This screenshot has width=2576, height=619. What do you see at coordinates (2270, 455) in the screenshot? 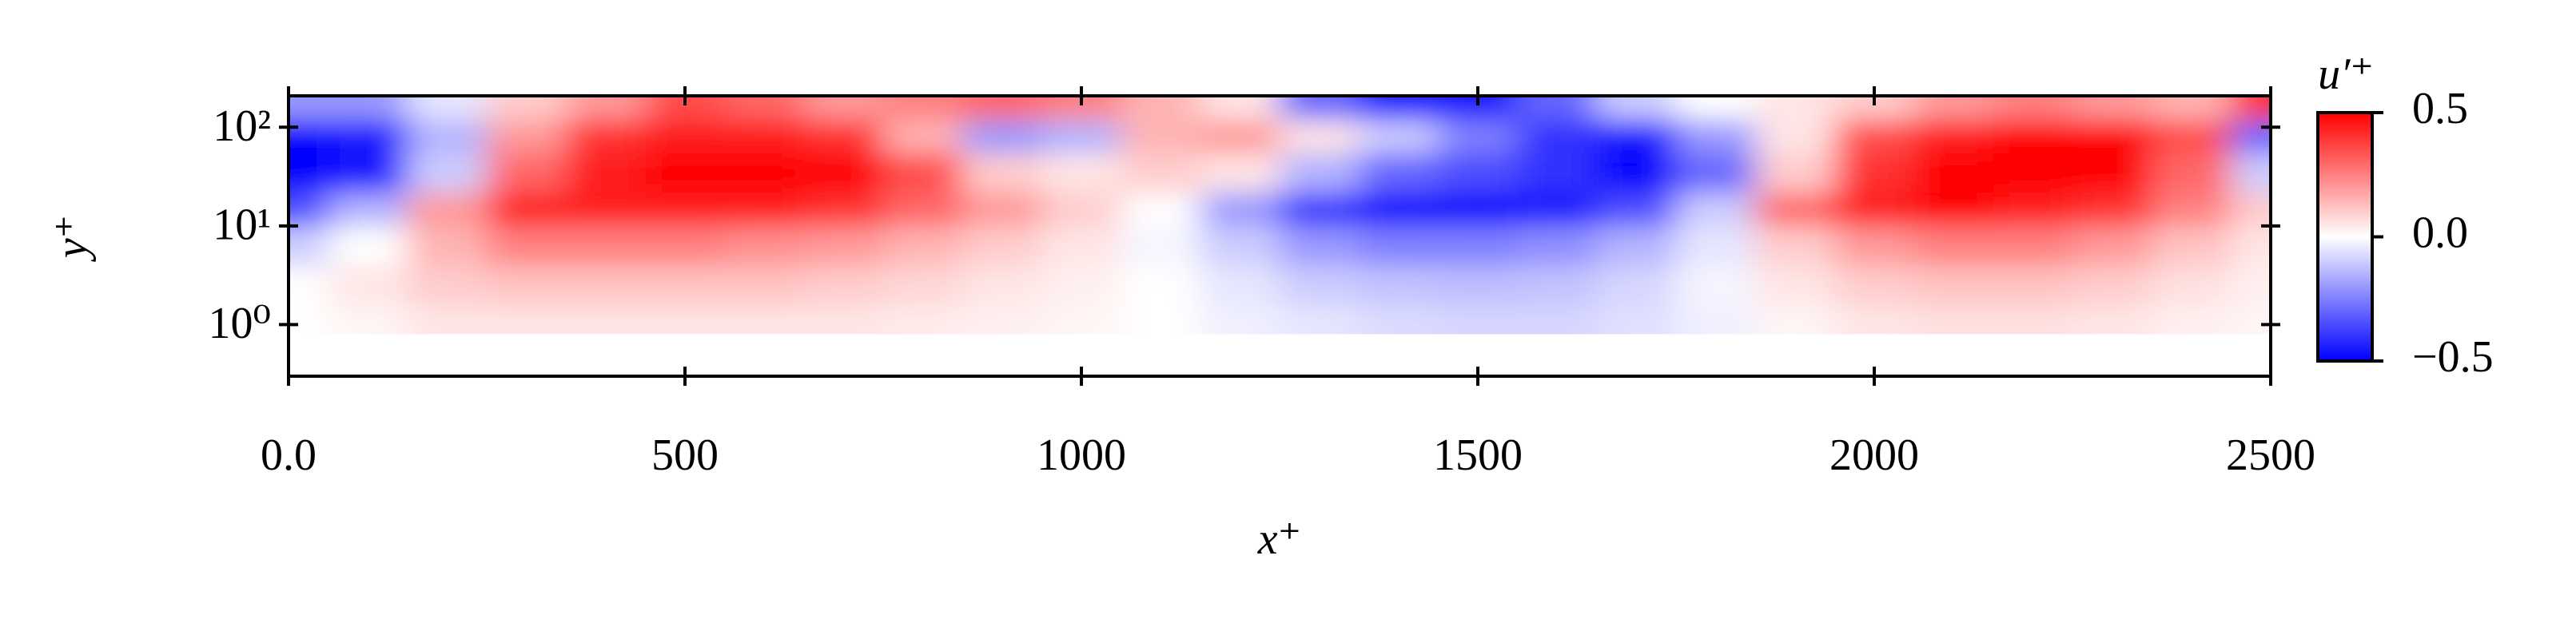
I see `x-tick-label: 2500` at bounding box center [2270, 455].